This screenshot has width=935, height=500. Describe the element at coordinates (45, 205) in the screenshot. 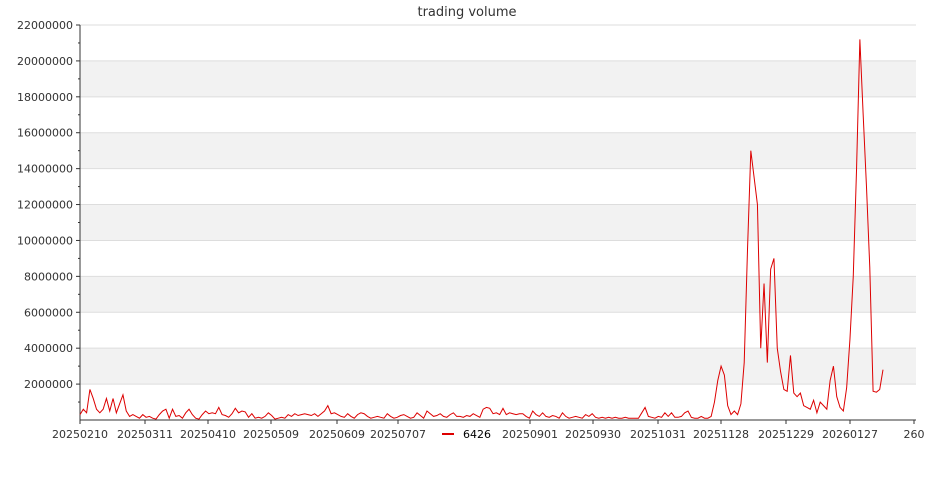

I see `y-tick-label: 12000000` at that location.